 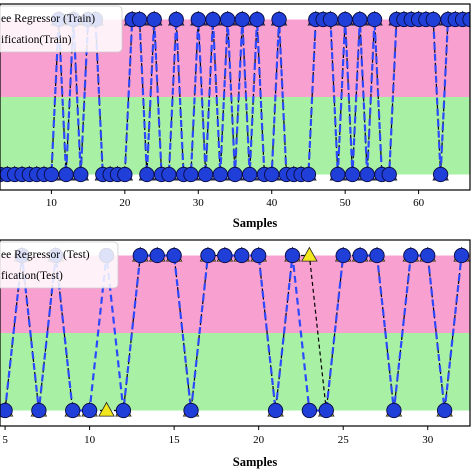 What do you see at coordinates (419, 203) in the screenshot?
I see `x-tick-label: 60` at bounding box center [419, 203].